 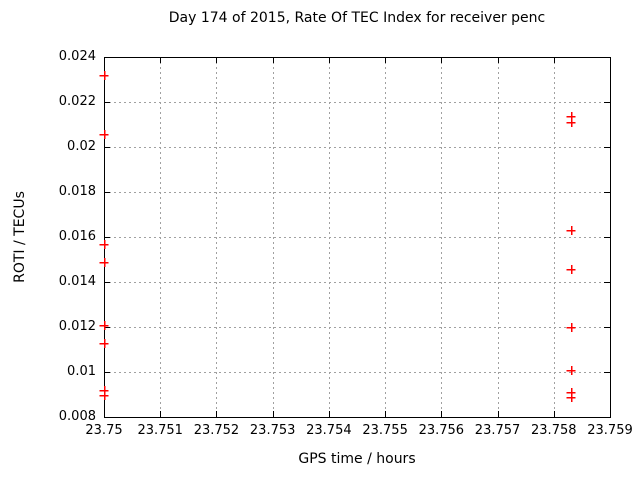 I want to click on x-axis-label: GPS time / hours, so click(x=357, y=459).